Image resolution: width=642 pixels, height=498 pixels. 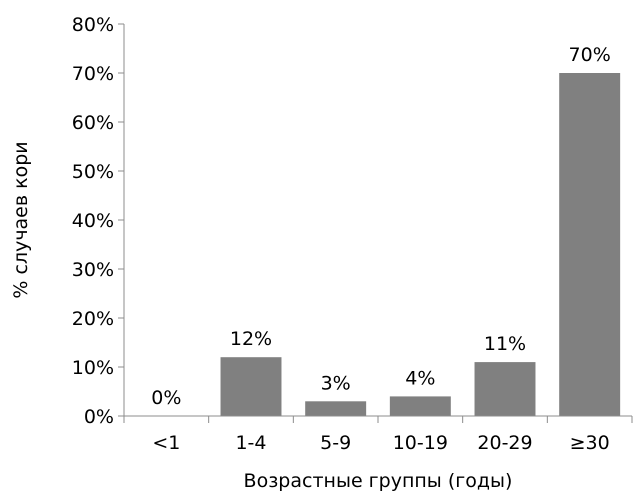 I want to click on y-axis: 0% 10% 20% 30% 40% 50% 60% 70% 80%, so click(x=98, y=221).